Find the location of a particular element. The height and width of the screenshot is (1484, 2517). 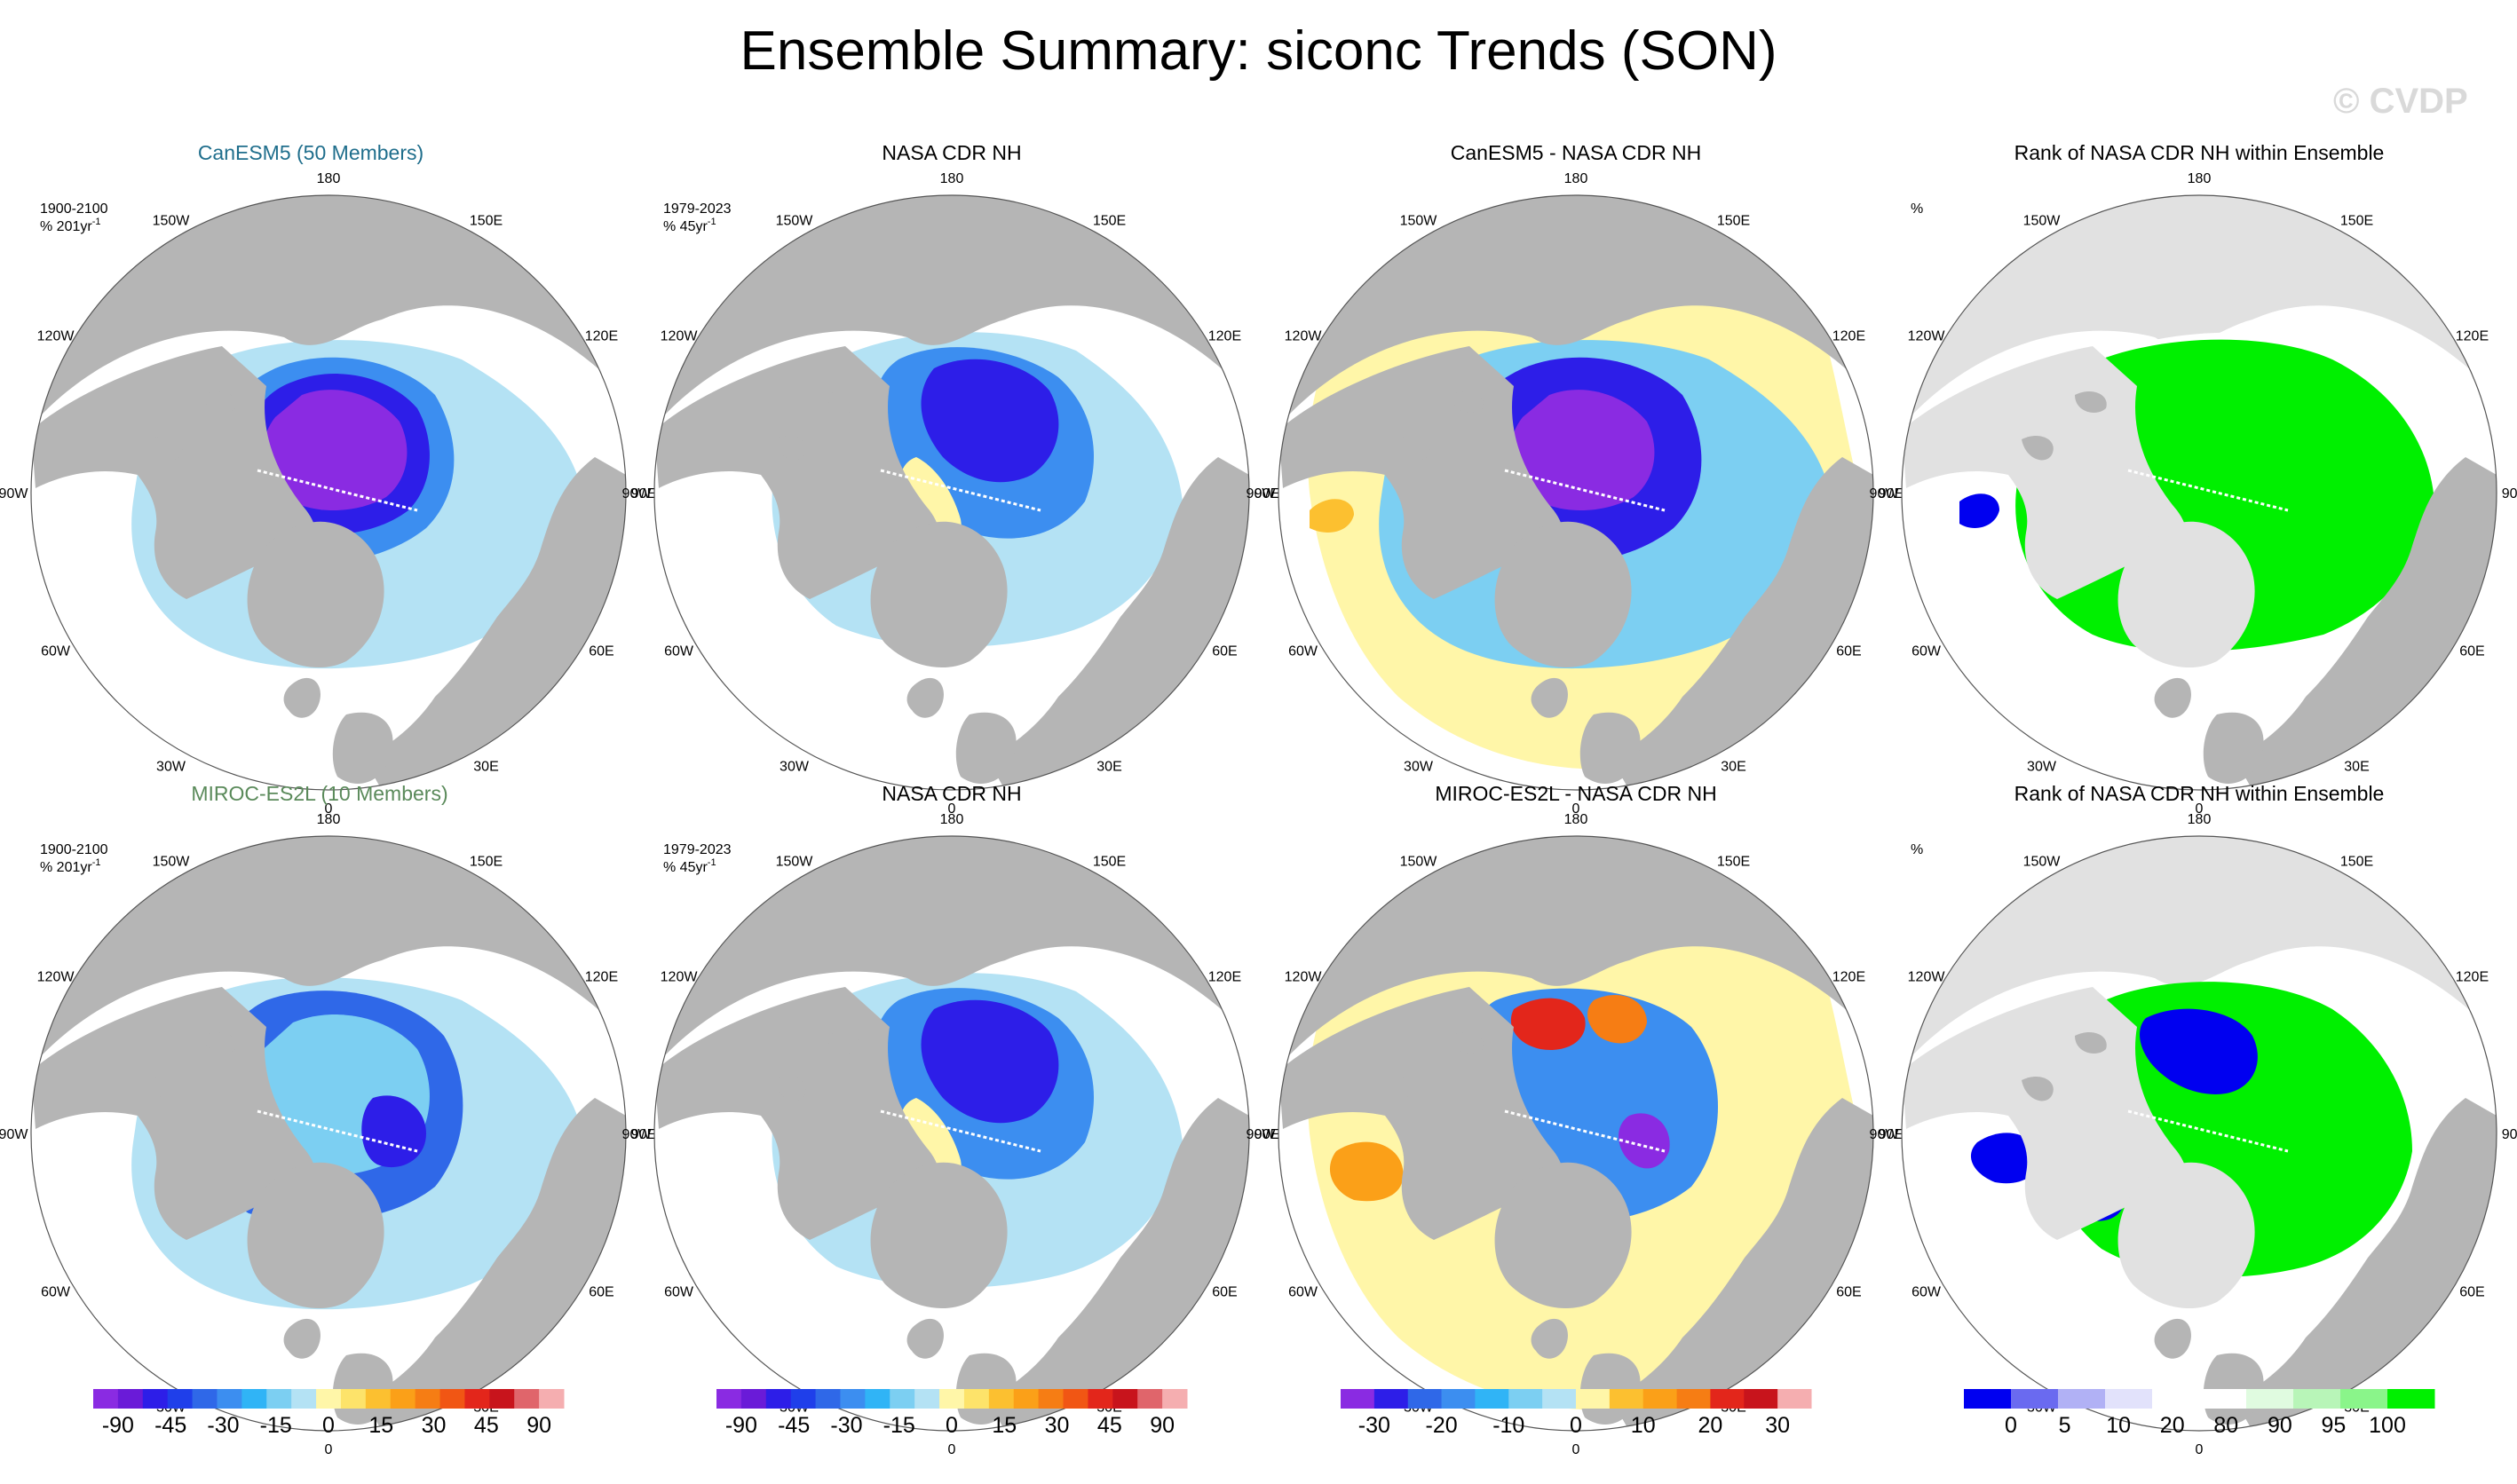

colorbar-tick-label: 0 is located at coordinates (328, 1426).